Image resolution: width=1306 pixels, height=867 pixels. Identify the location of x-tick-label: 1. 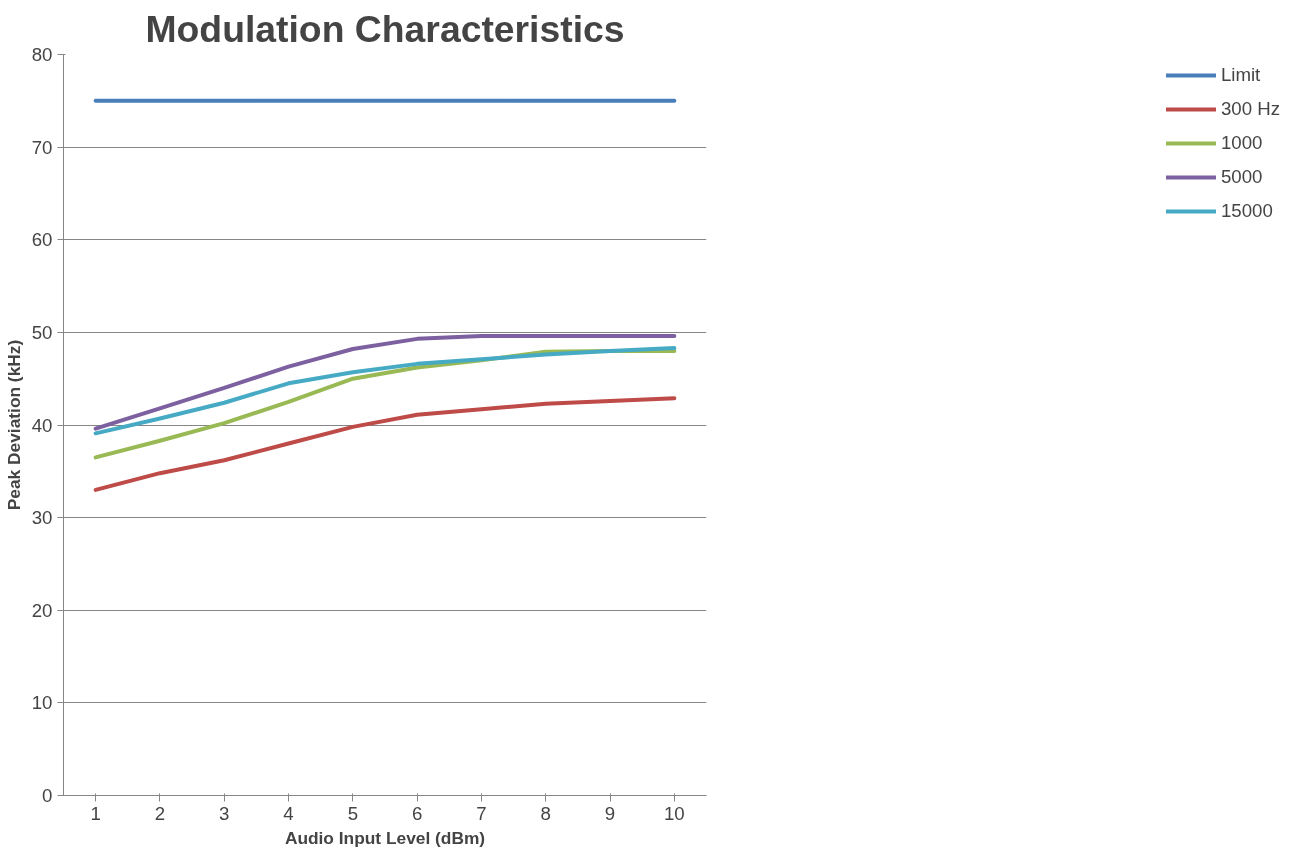
(95, 813).